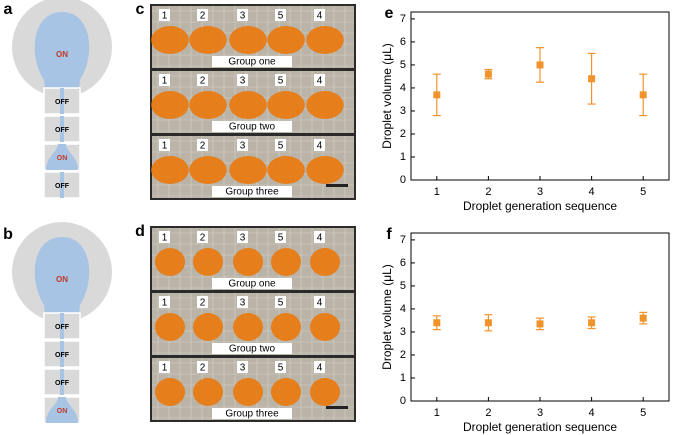 Image resolution: width=685 pixels, height=435 pixels. I want to click on x-tick-label: 3, so click(540, 413).